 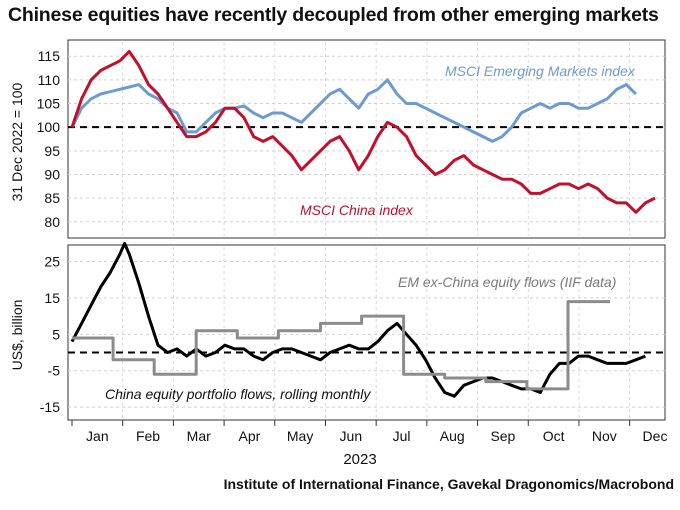 I want to click on bottom-series-1-line, so click(x=341, y=345).